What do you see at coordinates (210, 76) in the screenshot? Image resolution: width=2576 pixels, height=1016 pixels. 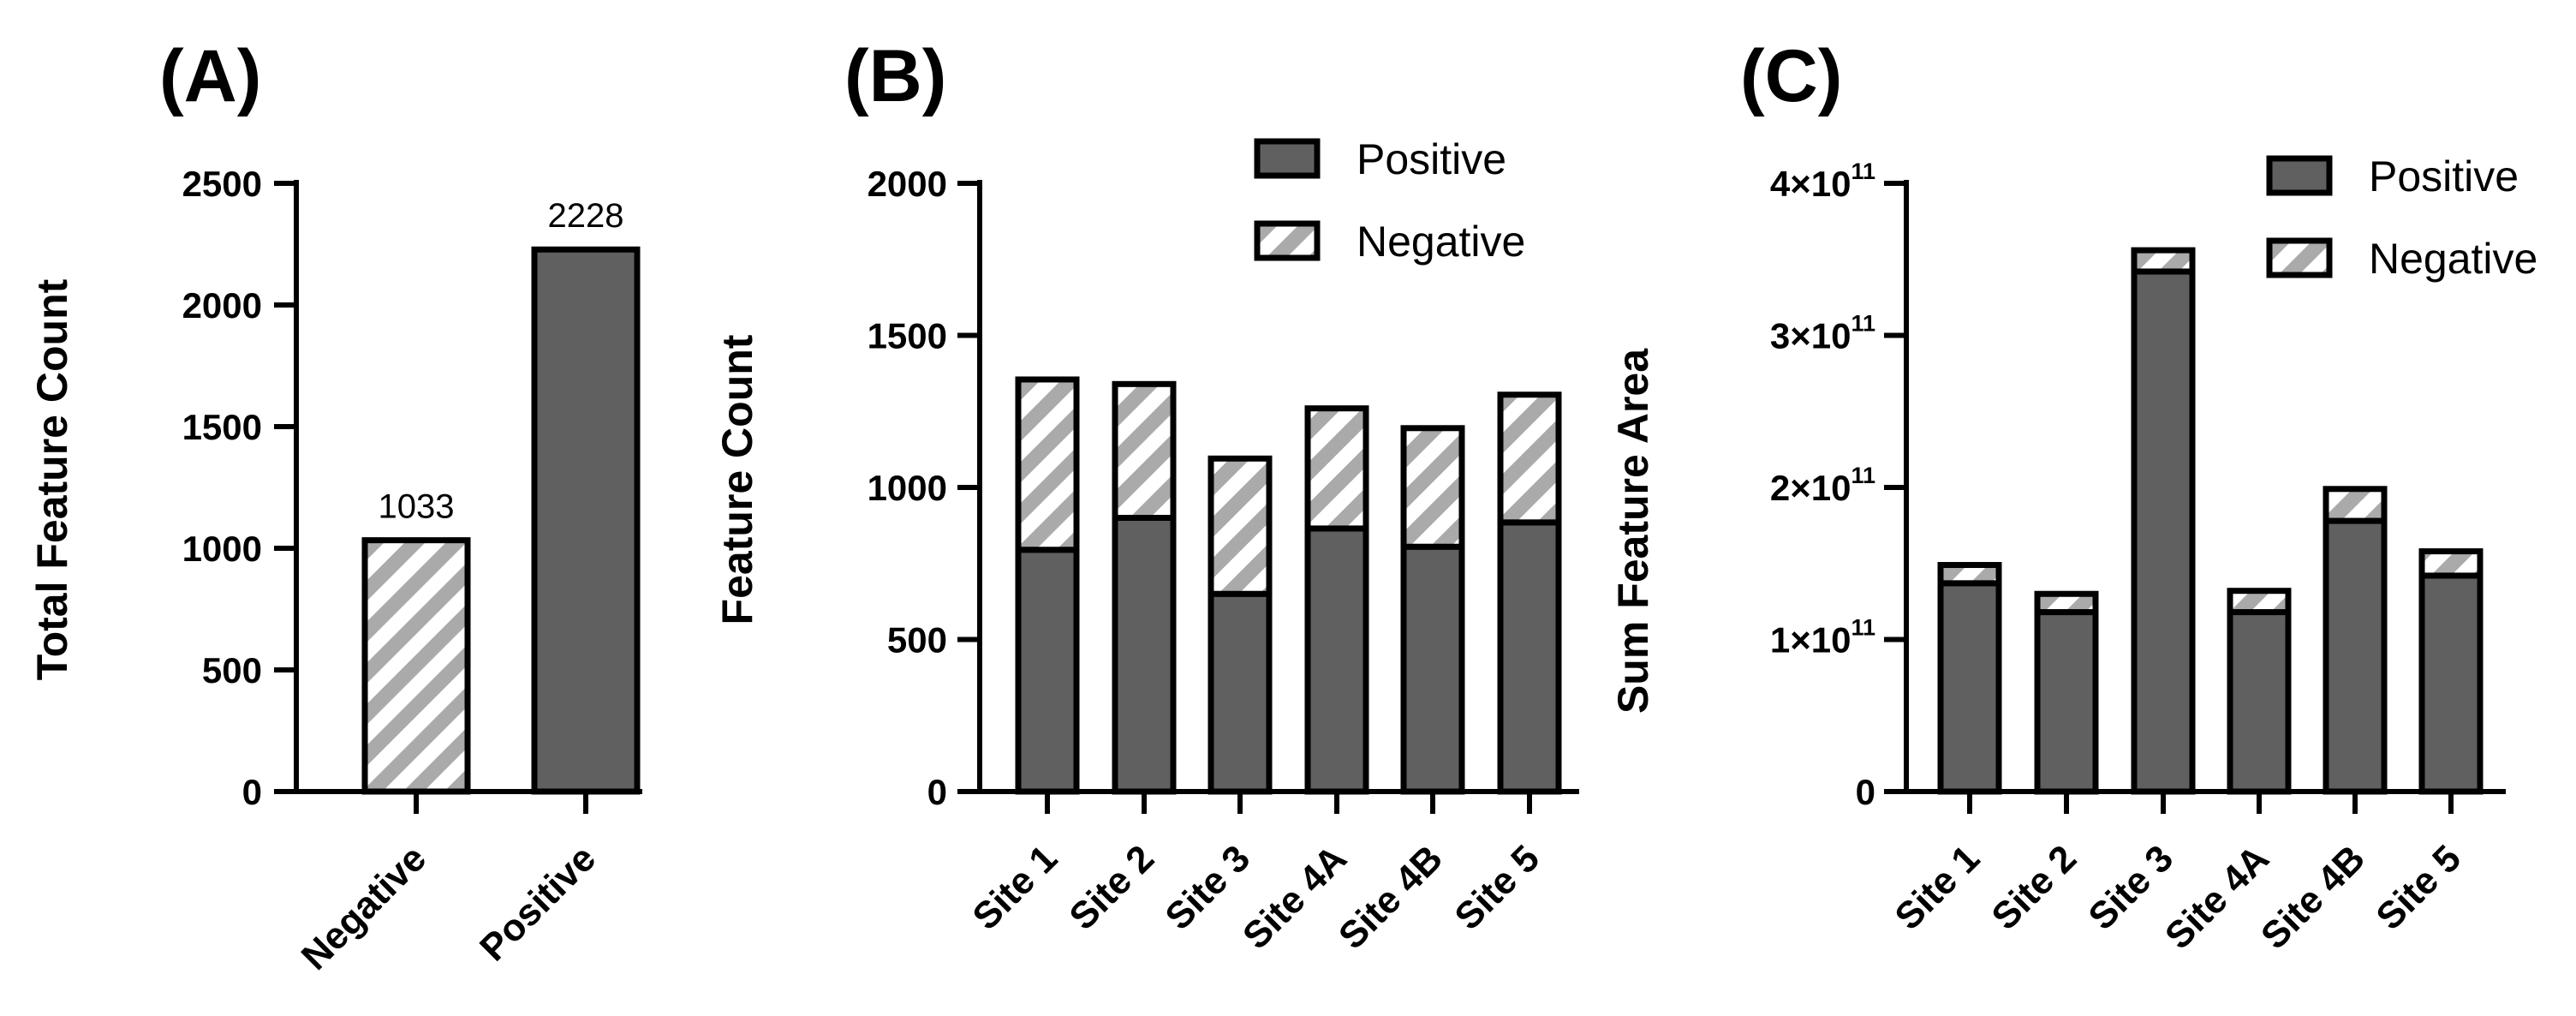 I see `panel-label: (A)` at bounding box center [210, 76].